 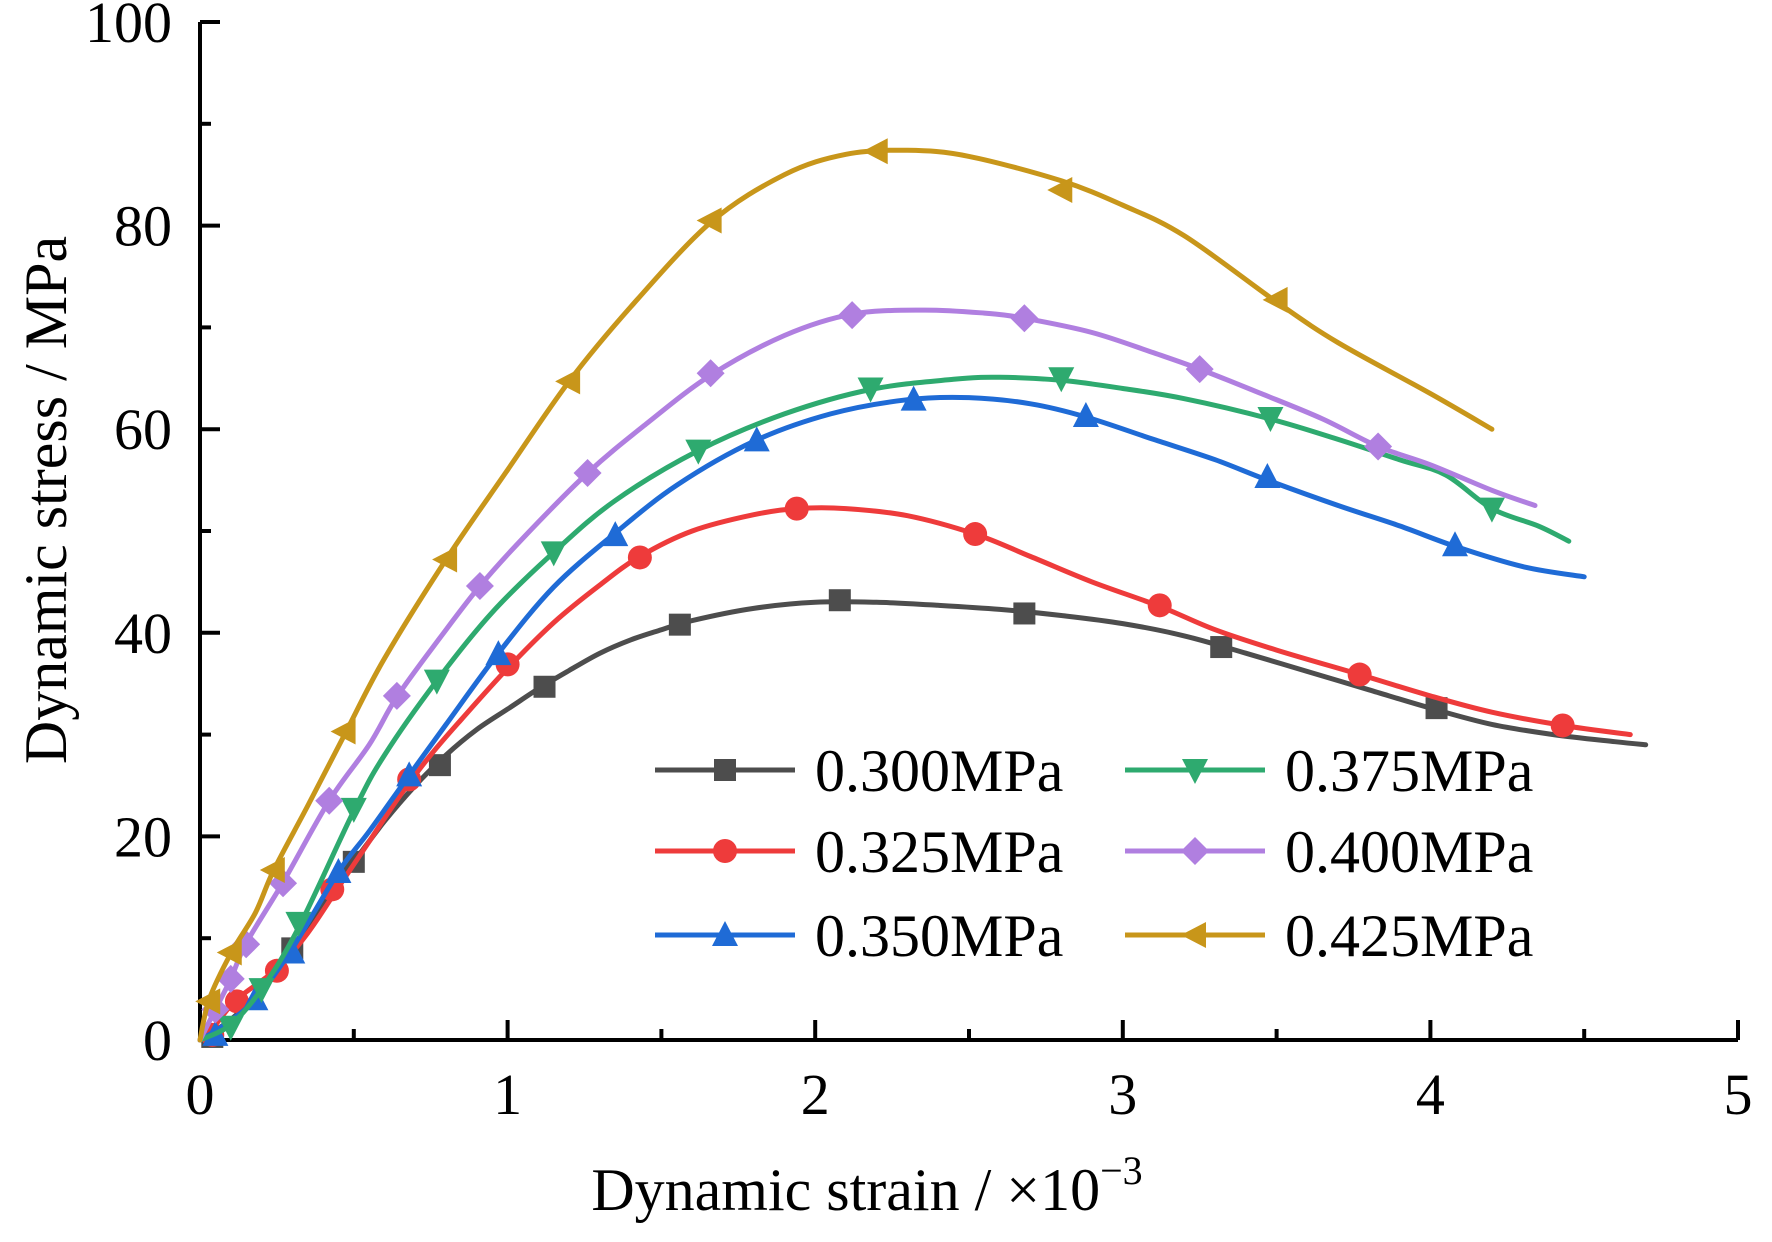 What do you see at coordinates (1409, 852) in the screenshot?
I see `legend-label: 0.400MPa` at bounding box center [1409, 852].